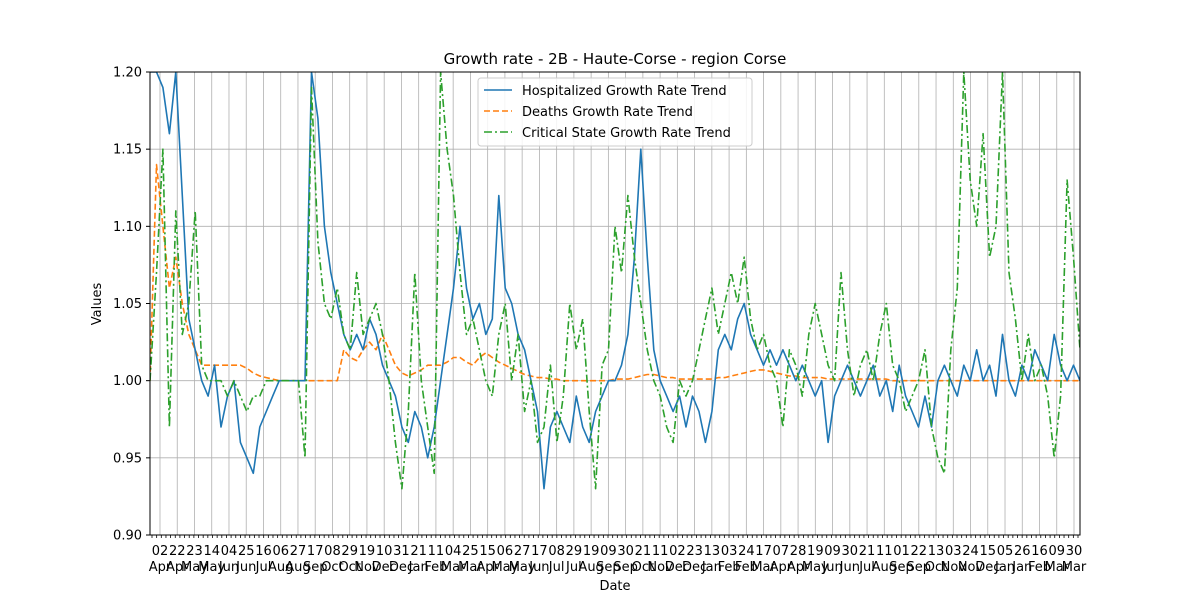 Image resolution: width=1200 pixels, height=600 pixels. What do you see at coordinates (919, 551) in the screenshot?
I see `x-tick-day-label: 22` at bounding box center [919, 551].